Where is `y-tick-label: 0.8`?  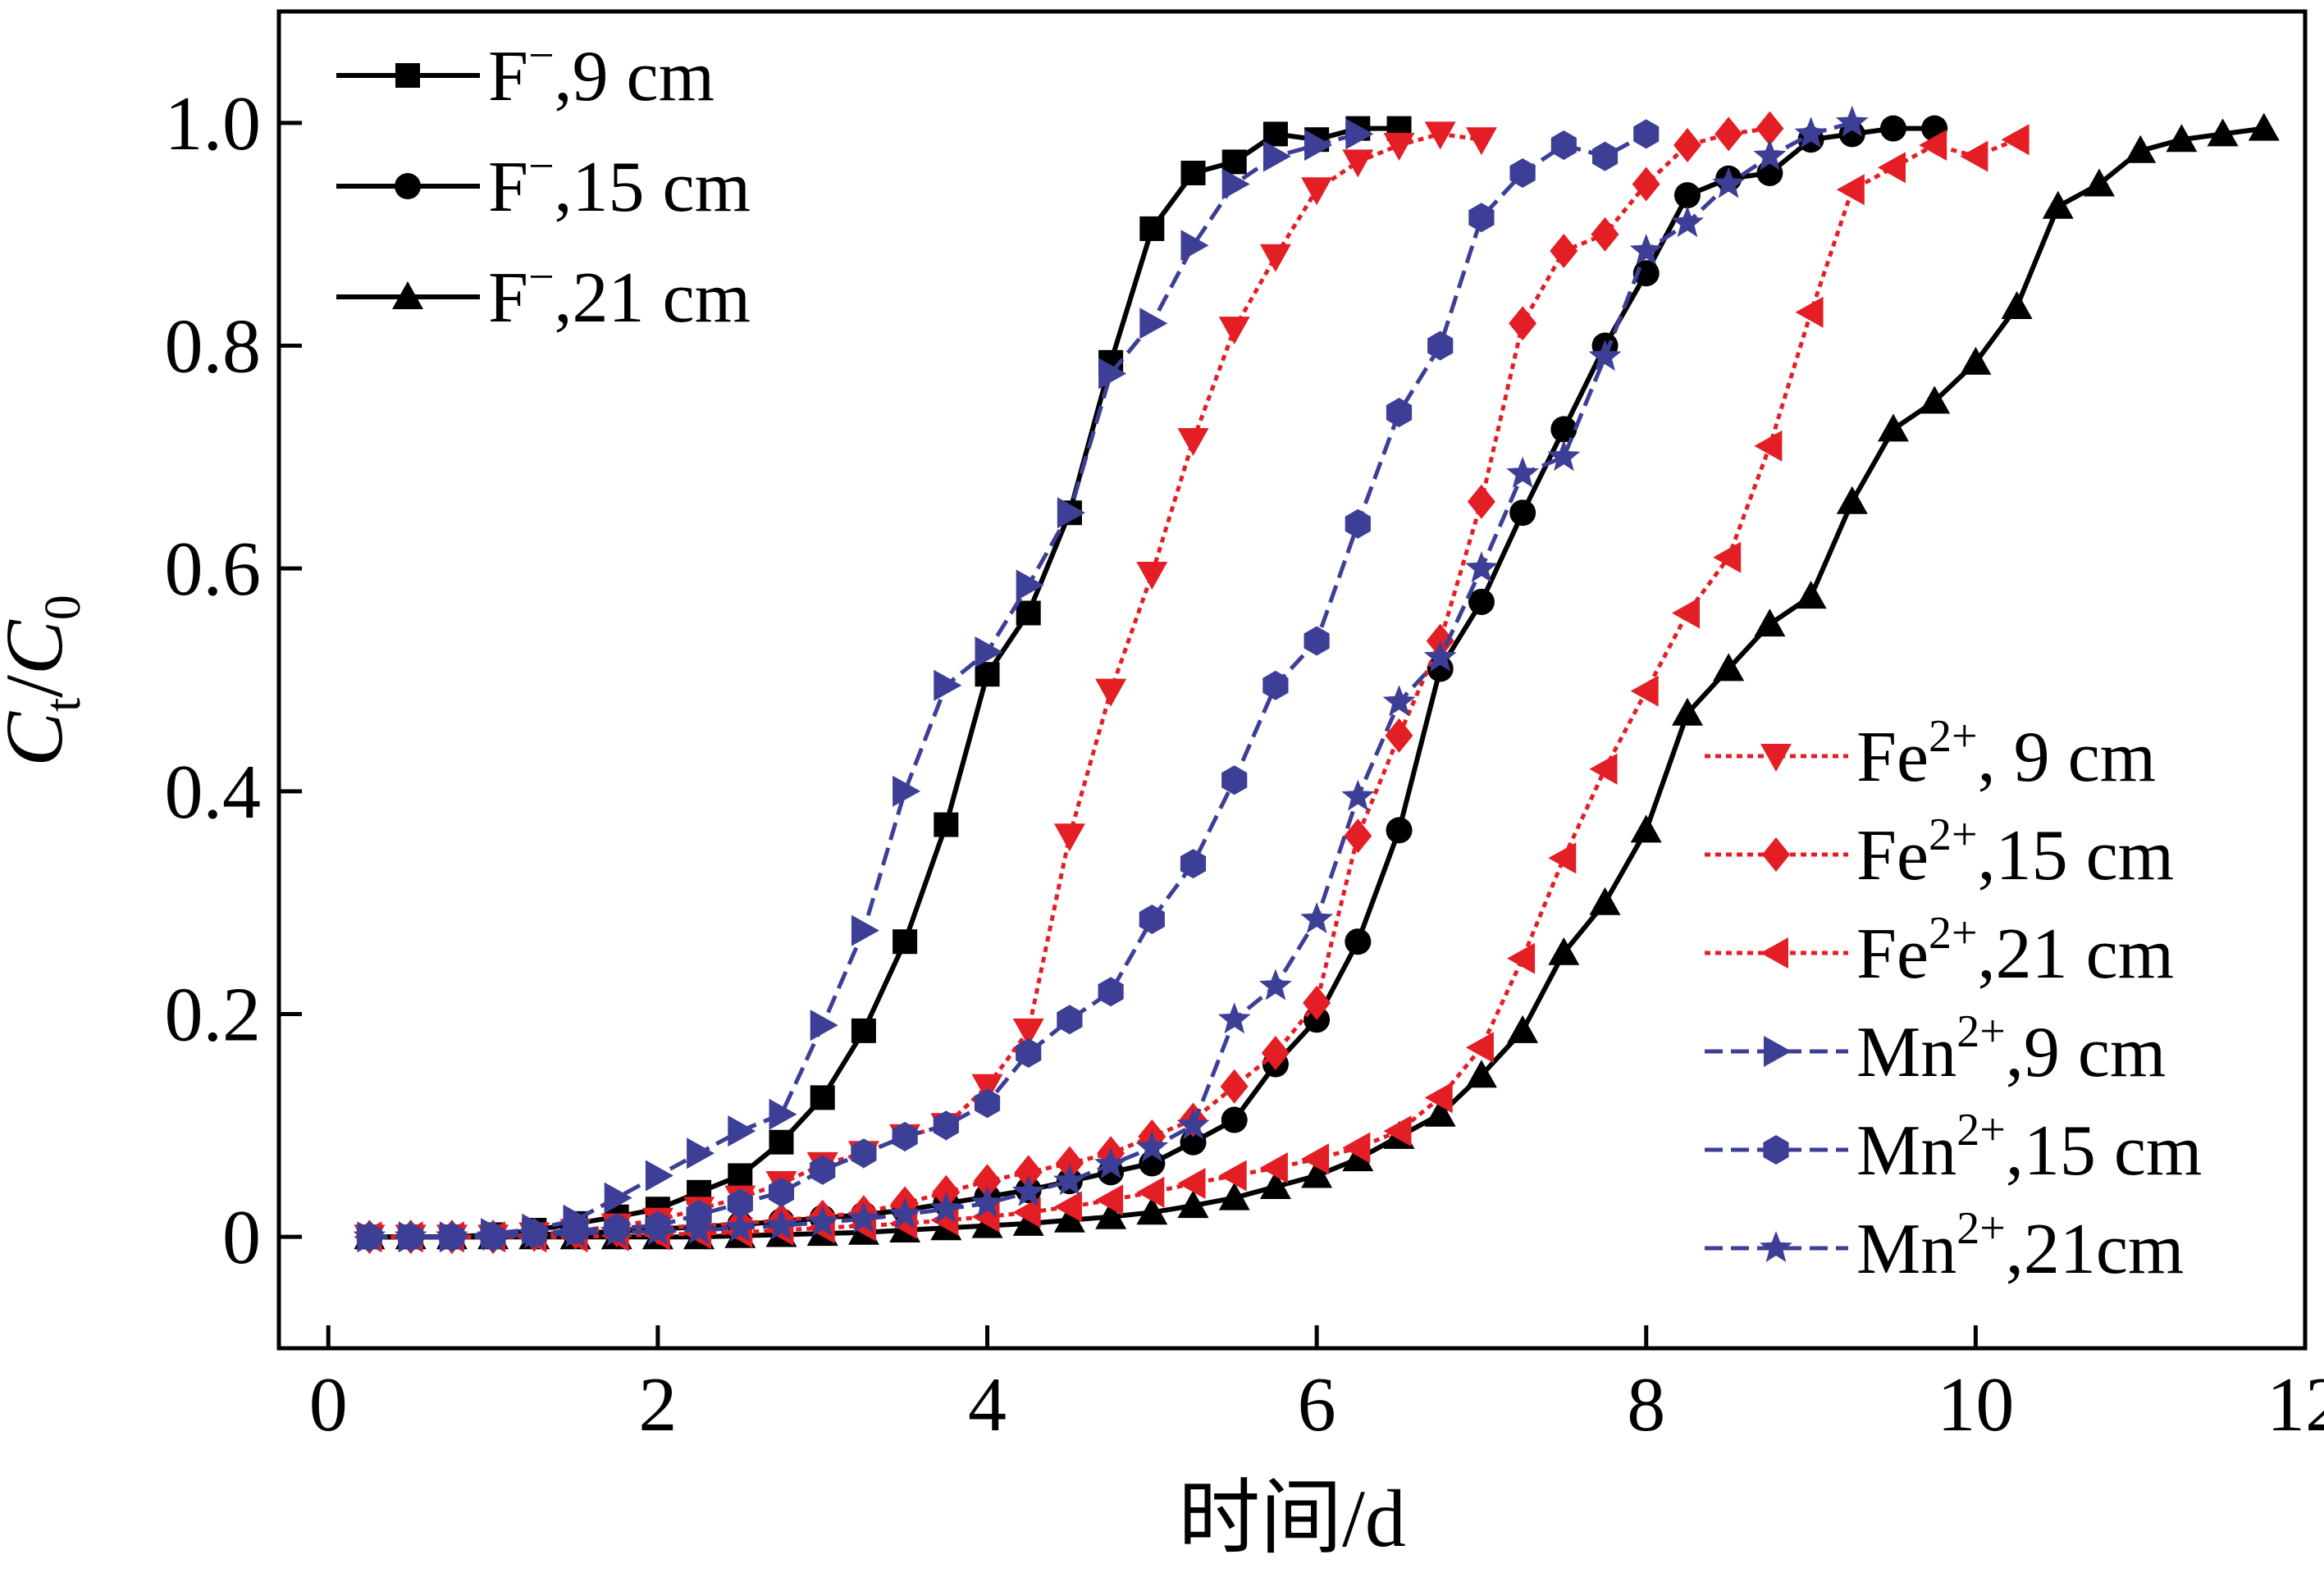 y-tick-label: 0.8 is located at coordinates (213, 347).